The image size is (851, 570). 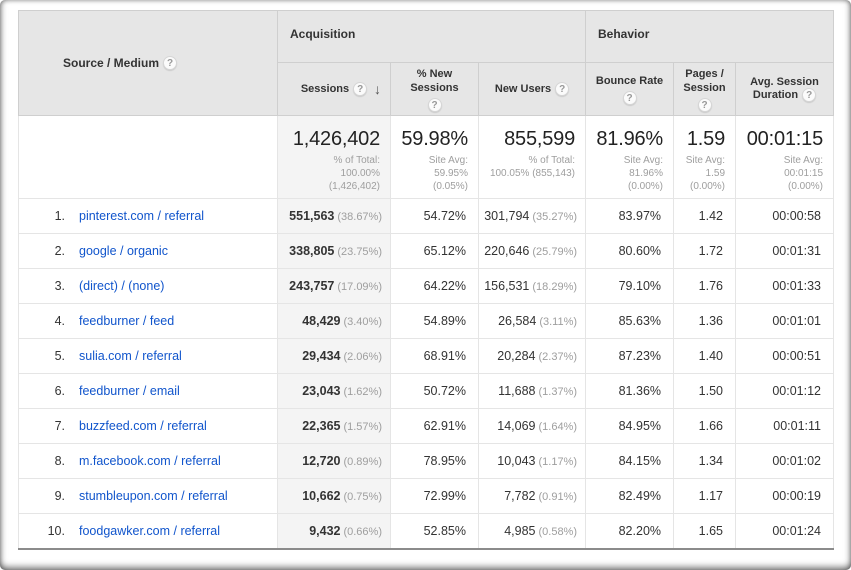 What do you see at coordinates (359, 217) in the screenshot?
I see `sessions-percent: (38.67%)` at bounding box center [359, 217].